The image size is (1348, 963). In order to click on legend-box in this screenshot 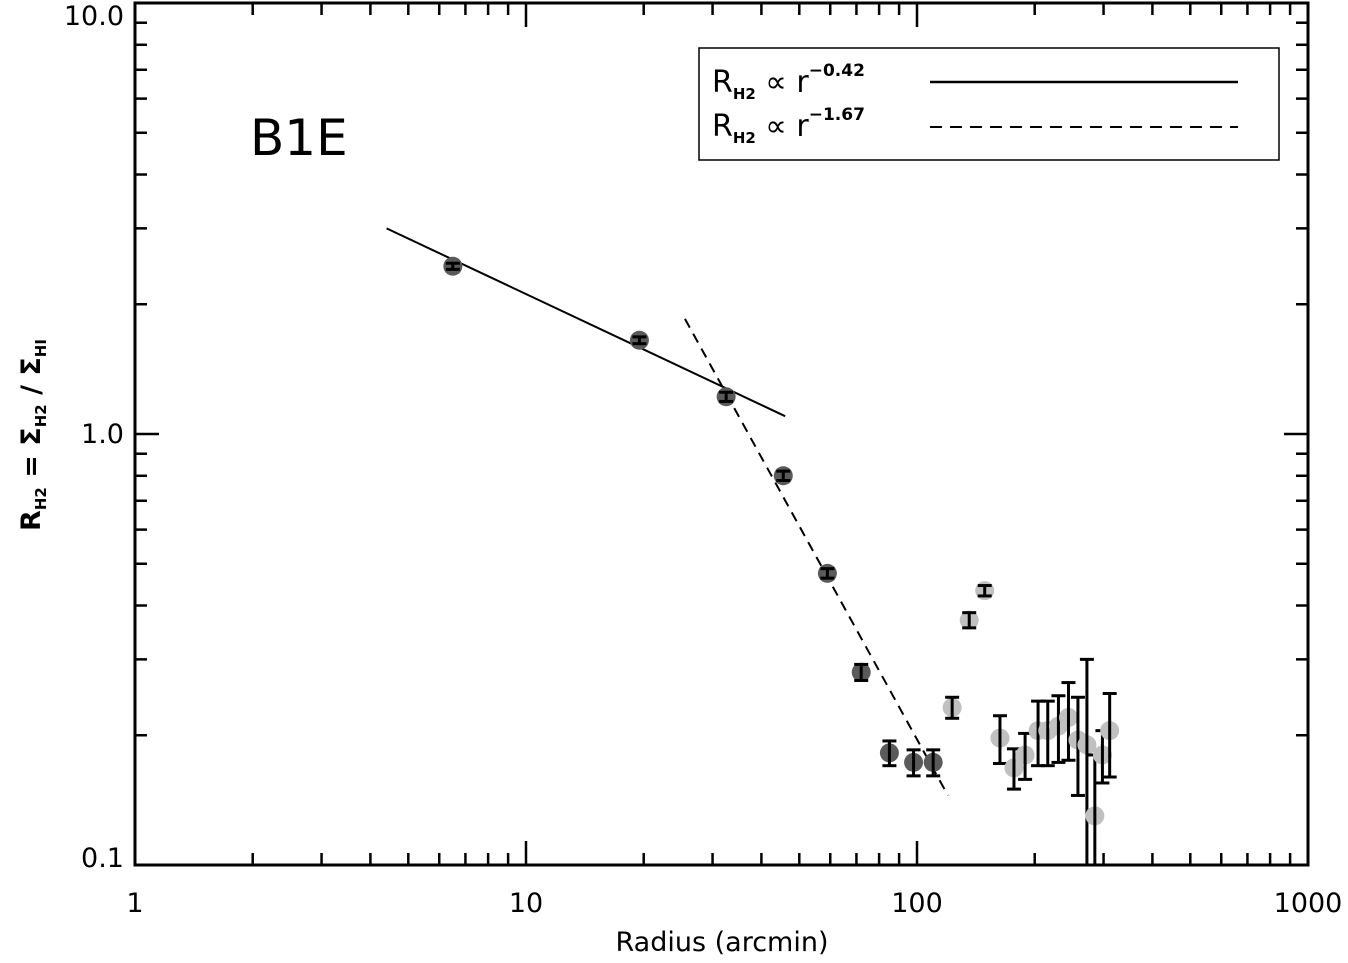, I will do `click(989, 104)`.